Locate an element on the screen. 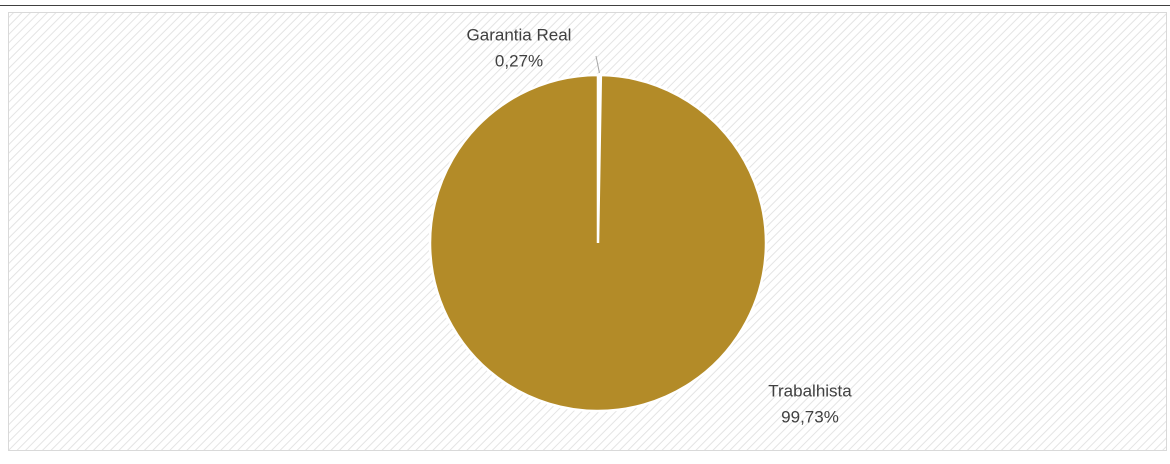  data-label-value: 0,27% is located at coordinates (519, 60).